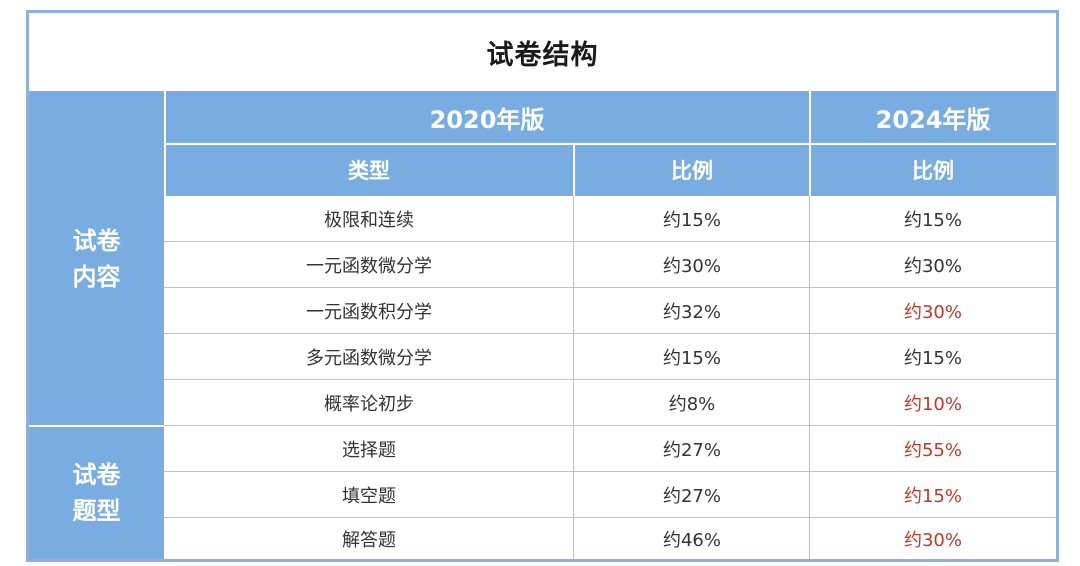 The width and height of the screenshot is (1080, 566). What do you see at coordinates (96, 426) in the screenshot?
I see `section-divider` at bounding box center [96, 426].